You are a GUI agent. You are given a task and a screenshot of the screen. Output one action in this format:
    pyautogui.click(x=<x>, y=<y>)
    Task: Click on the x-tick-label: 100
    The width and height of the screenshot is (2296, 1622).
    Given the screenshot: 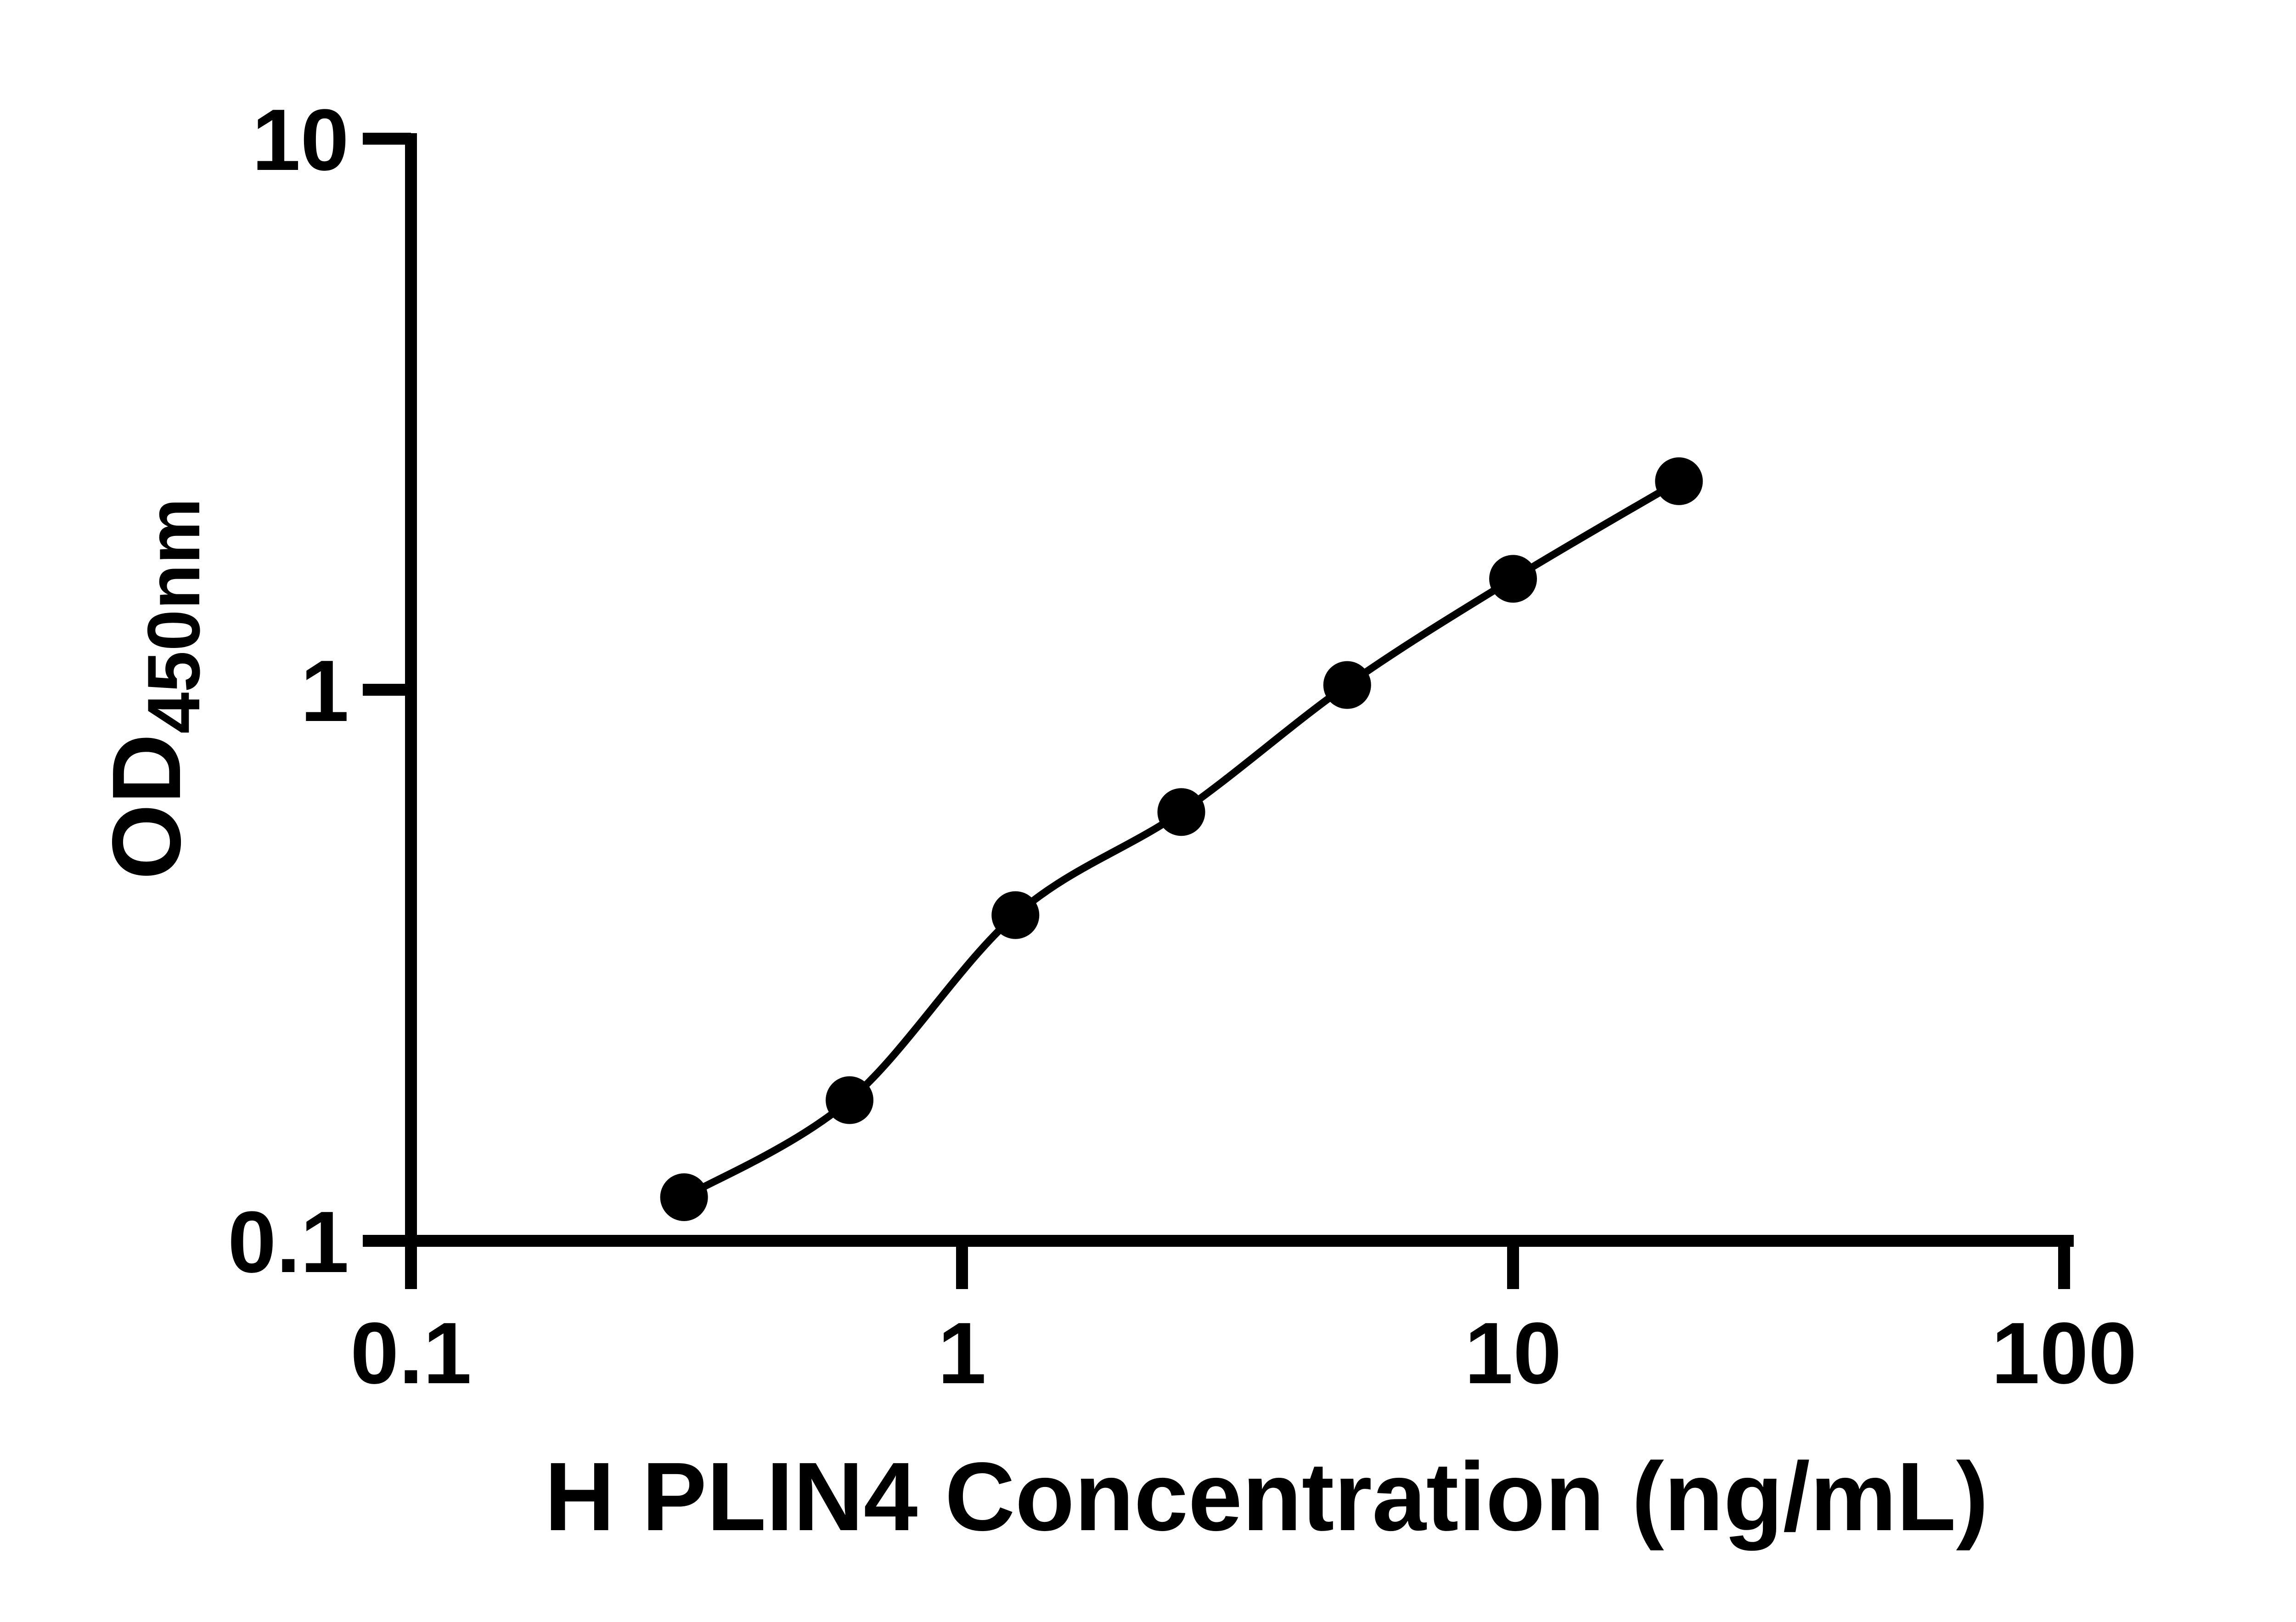 What is the action you would take?
    pyautogui.click(x=2064, y=1354)
    